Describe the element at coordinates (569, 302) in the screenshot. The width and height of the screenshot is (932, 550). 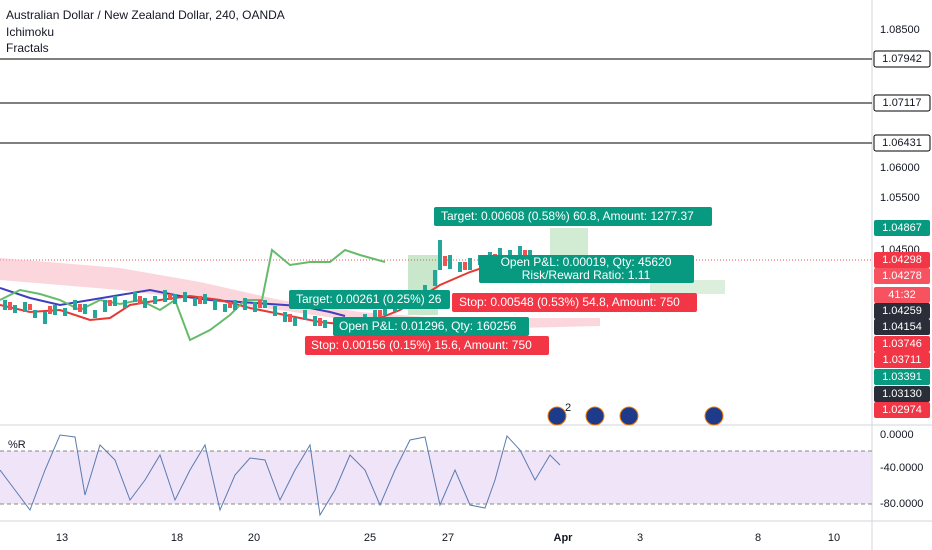
I see `stop-label: Stop: 0.00548 (0.53%) 54.8, Amount: 750` at that location.